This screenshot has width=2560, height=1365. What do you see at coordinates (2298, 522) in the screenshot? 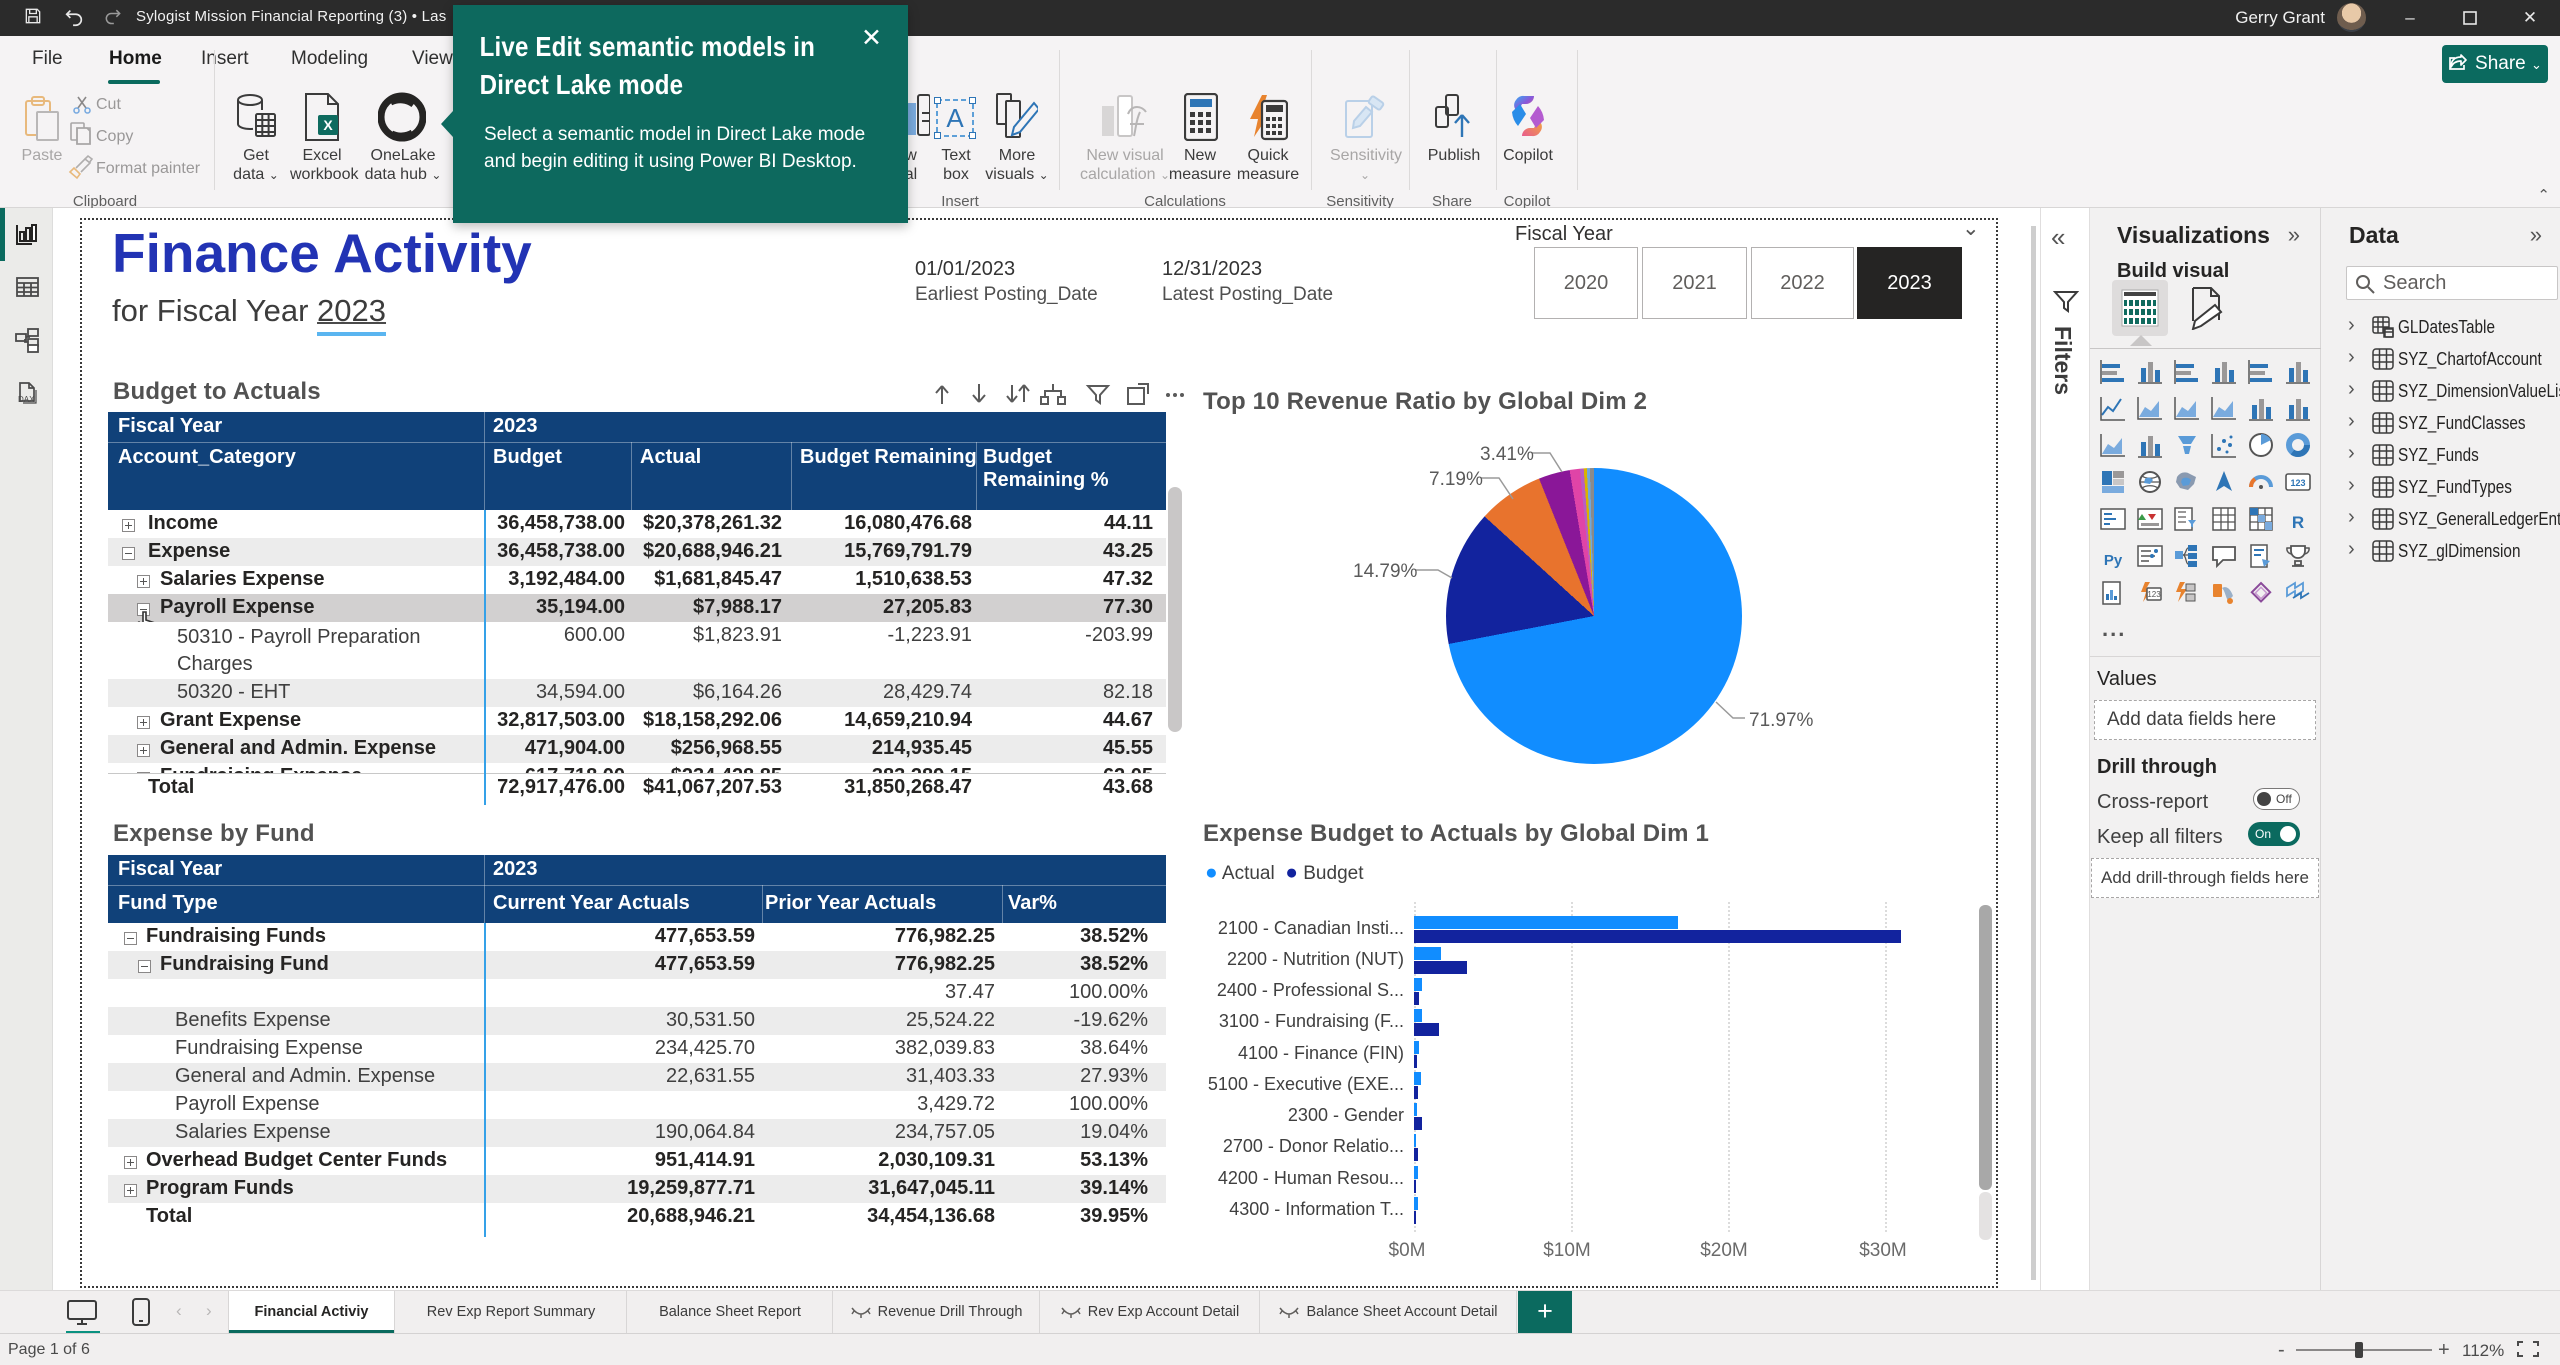
I see `svg-text: R` at bounding box center [2298, 522].